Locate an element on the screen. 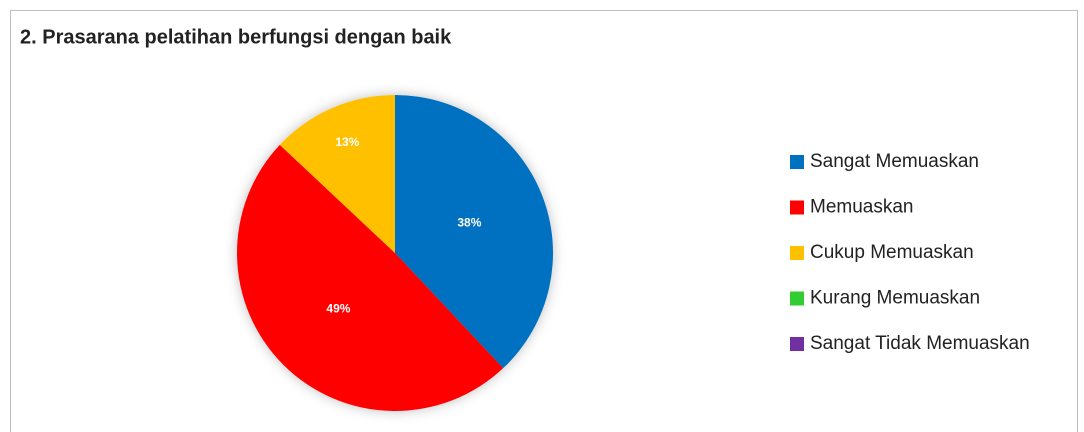  legend-label: Cukup Memuaskan is located at coordinates (892, 252).